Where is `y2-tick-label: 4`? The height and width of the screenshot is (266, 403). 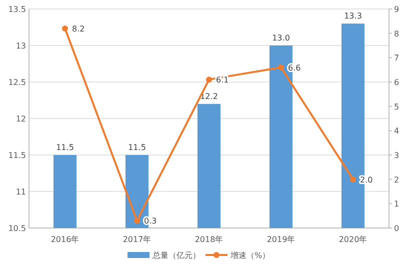 y2-tick-label: 4 is located at coordinates (397, 131).